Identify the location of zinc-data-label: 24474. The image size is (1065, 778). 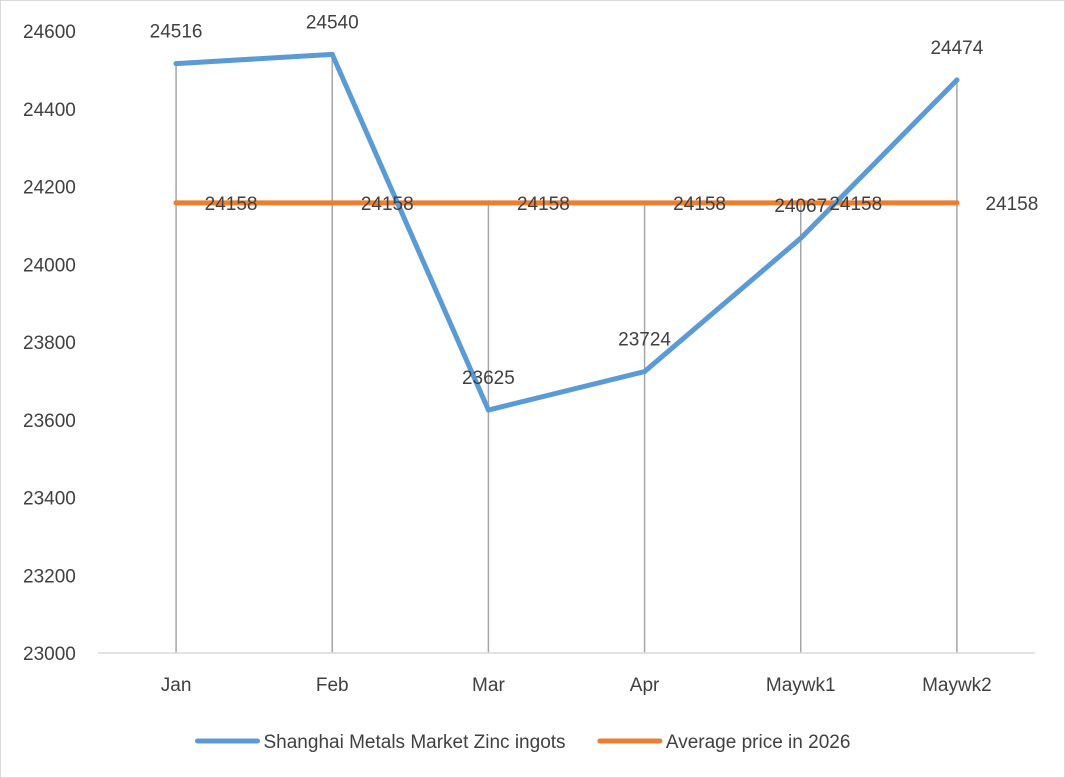
(956, 48).